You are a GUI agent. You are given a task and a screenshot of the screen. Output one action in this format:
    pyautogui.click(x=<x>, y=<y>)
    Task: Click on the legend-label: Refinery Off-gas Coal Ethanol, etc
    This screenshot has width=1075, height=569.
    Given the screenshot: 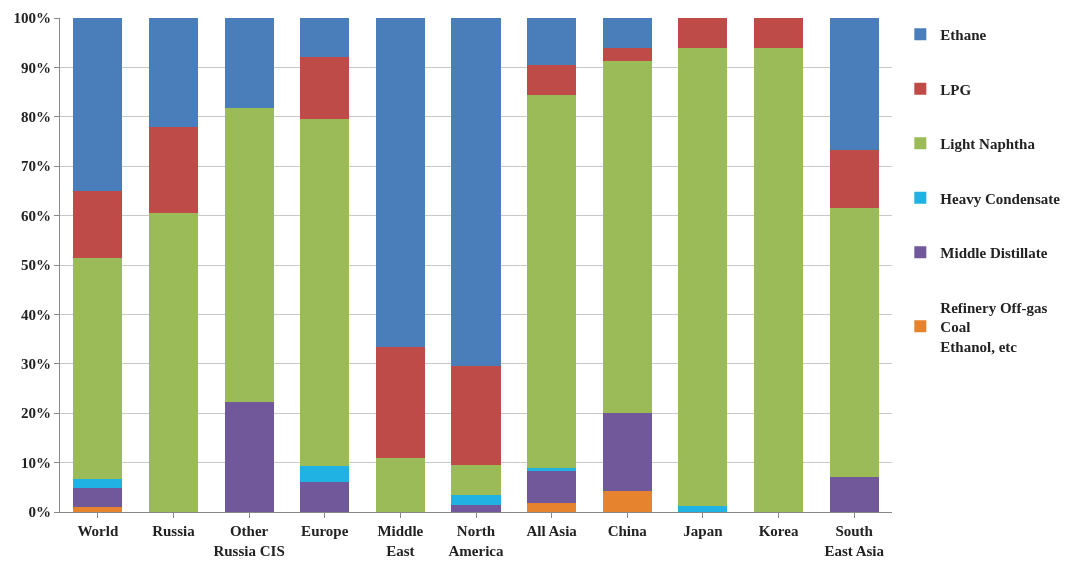 What is the action you would take?
    pyautogui.click(x=994, y=327)
    